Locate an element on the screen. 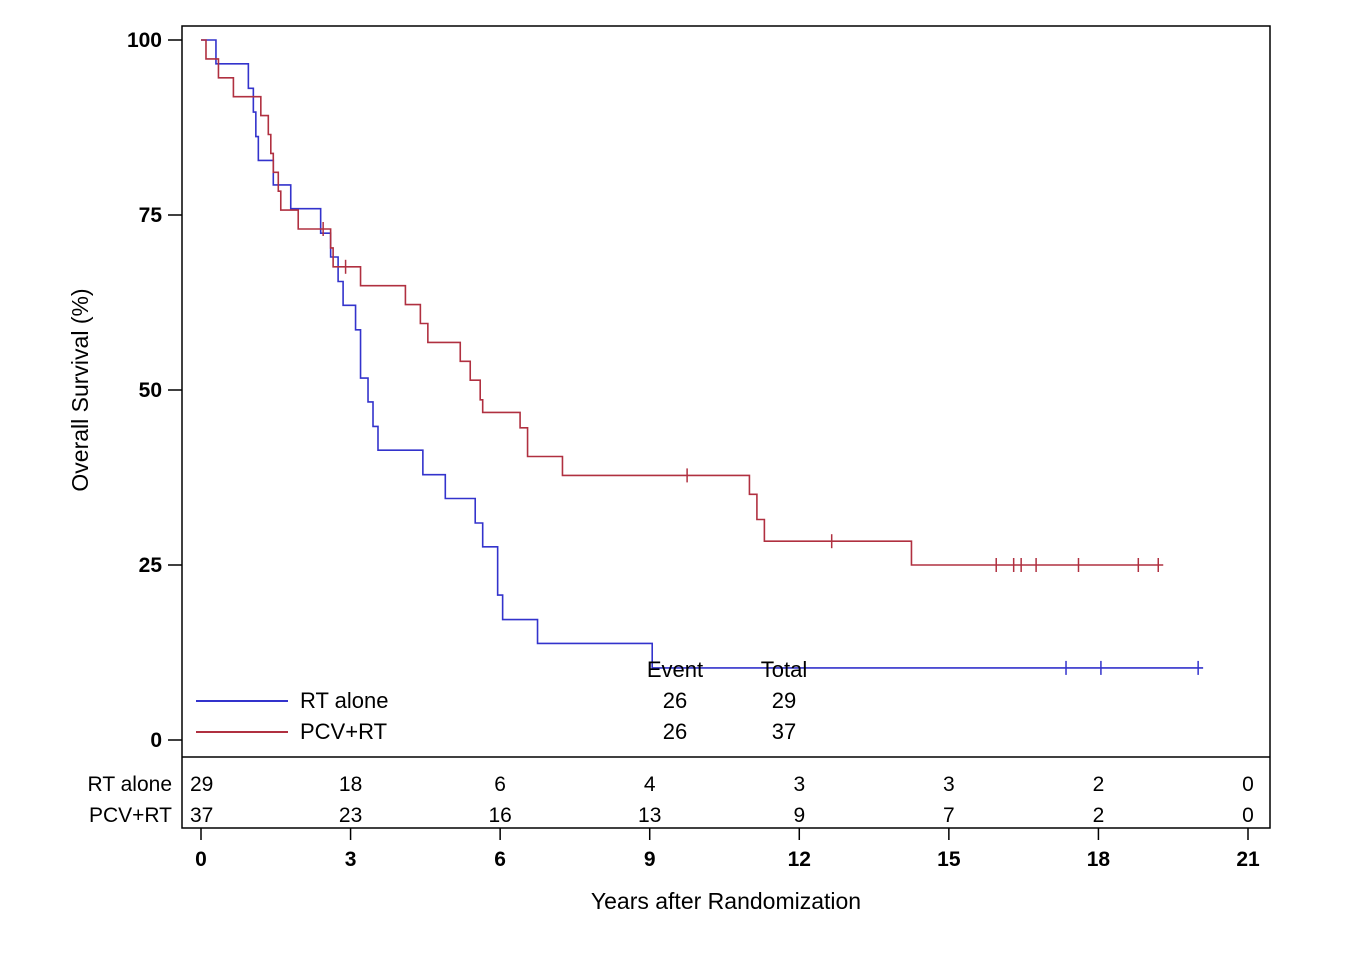 The image size is (1360, 960). risk-count-pcv-rt-15: 7 is located at coordinates (949, 815).